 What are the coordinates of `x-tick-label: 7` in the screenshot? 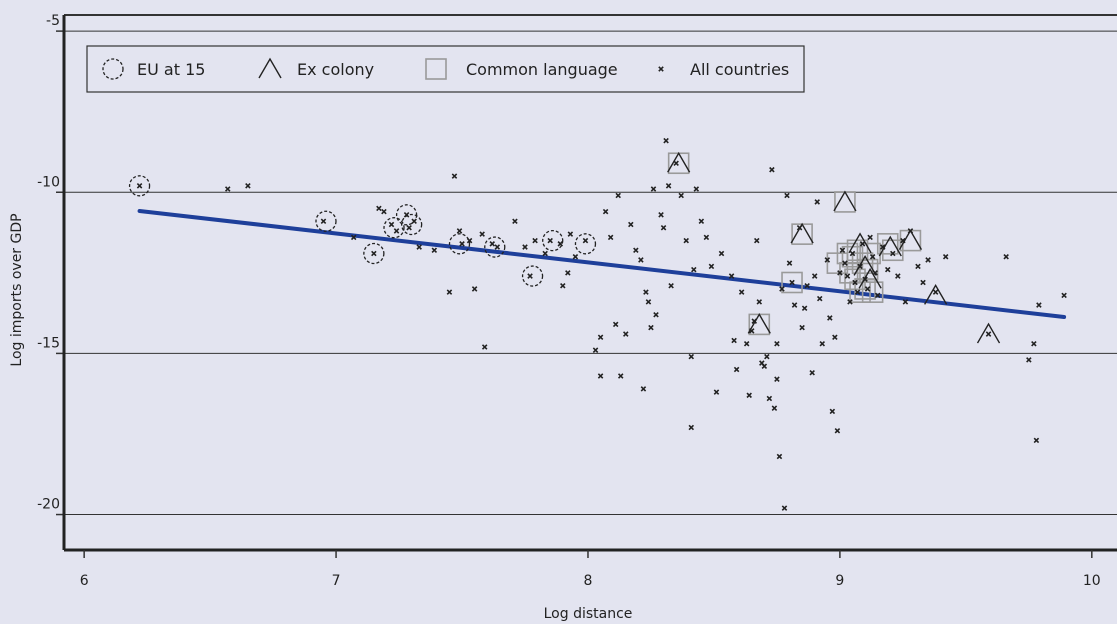 It's located at (336, 581).